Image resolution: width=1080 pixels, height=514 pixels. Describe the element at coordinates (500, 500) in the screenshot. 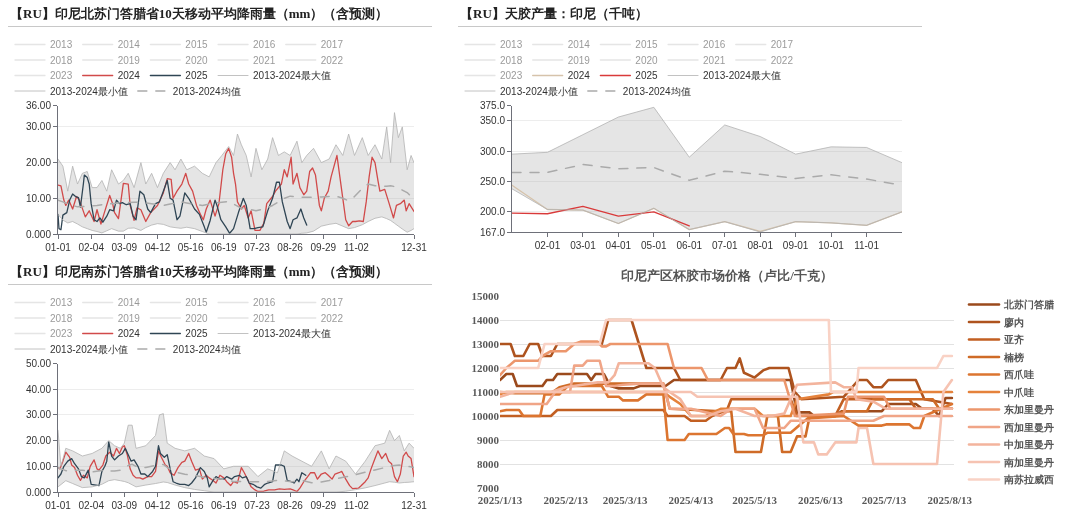

I see `x-tick-label: 2025/1/13` at that location.